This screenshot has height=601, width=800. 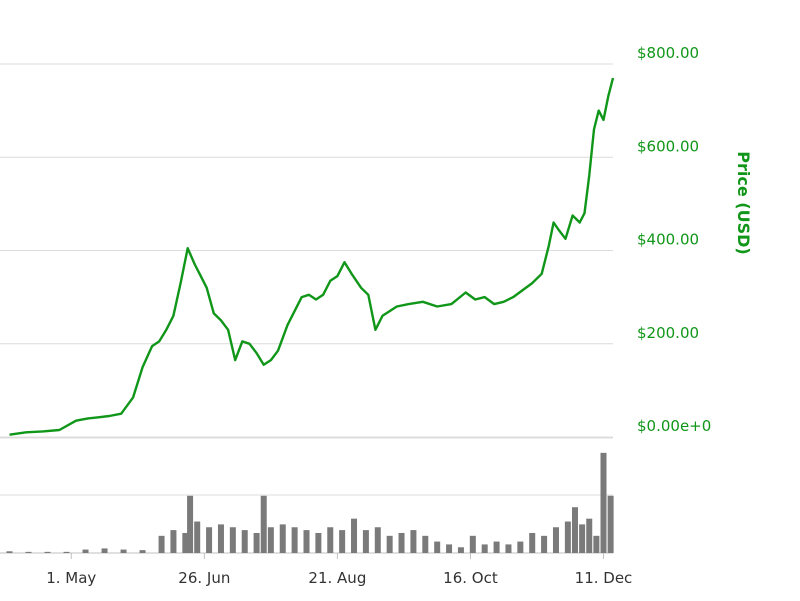 I want to click on price-axis-label: Price (USD), so click(x=743, y=202).